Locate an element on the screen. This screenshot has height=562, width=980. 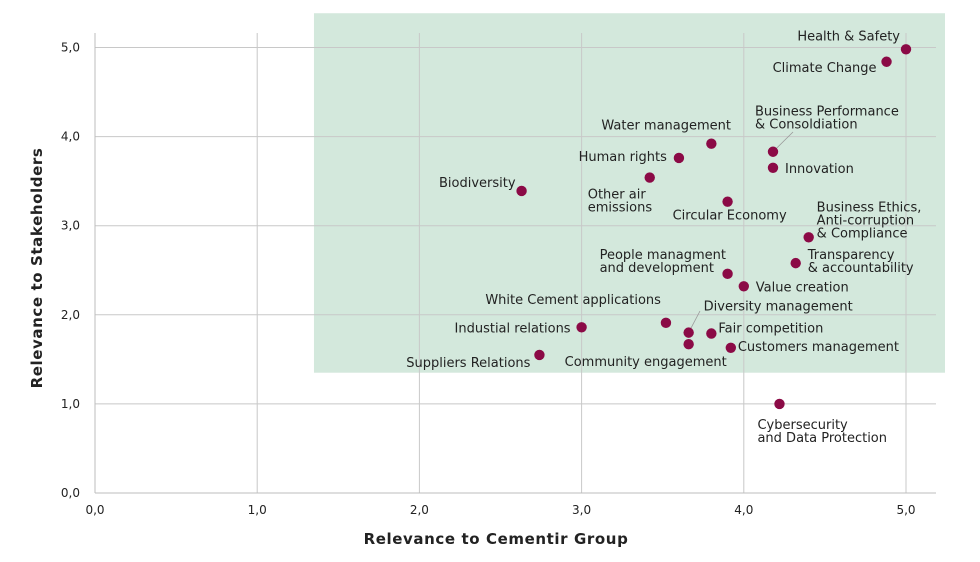
data-point-label: Industial relations is located at coordinates (513, 328).